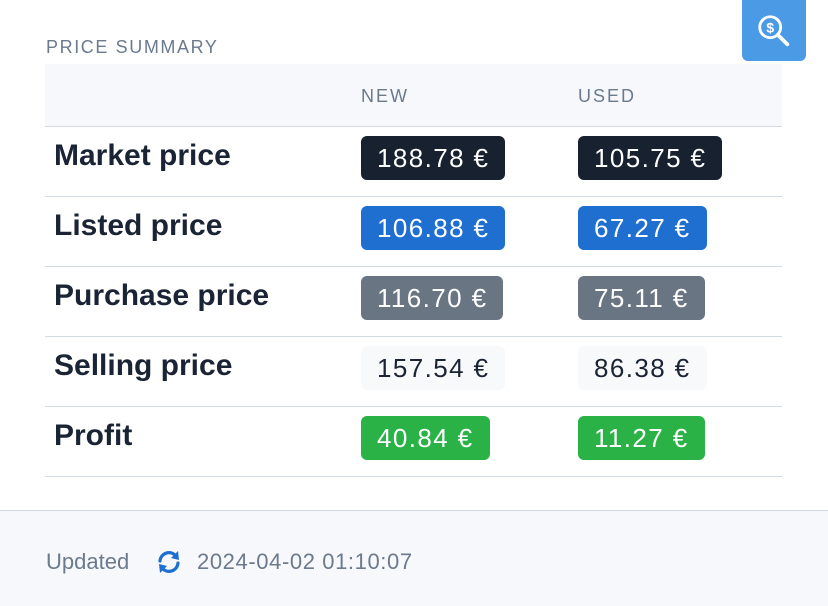 Image resolution: width=828 pixels, height=606 pixels. I want to click on refresh-icon, so click(169, 562).